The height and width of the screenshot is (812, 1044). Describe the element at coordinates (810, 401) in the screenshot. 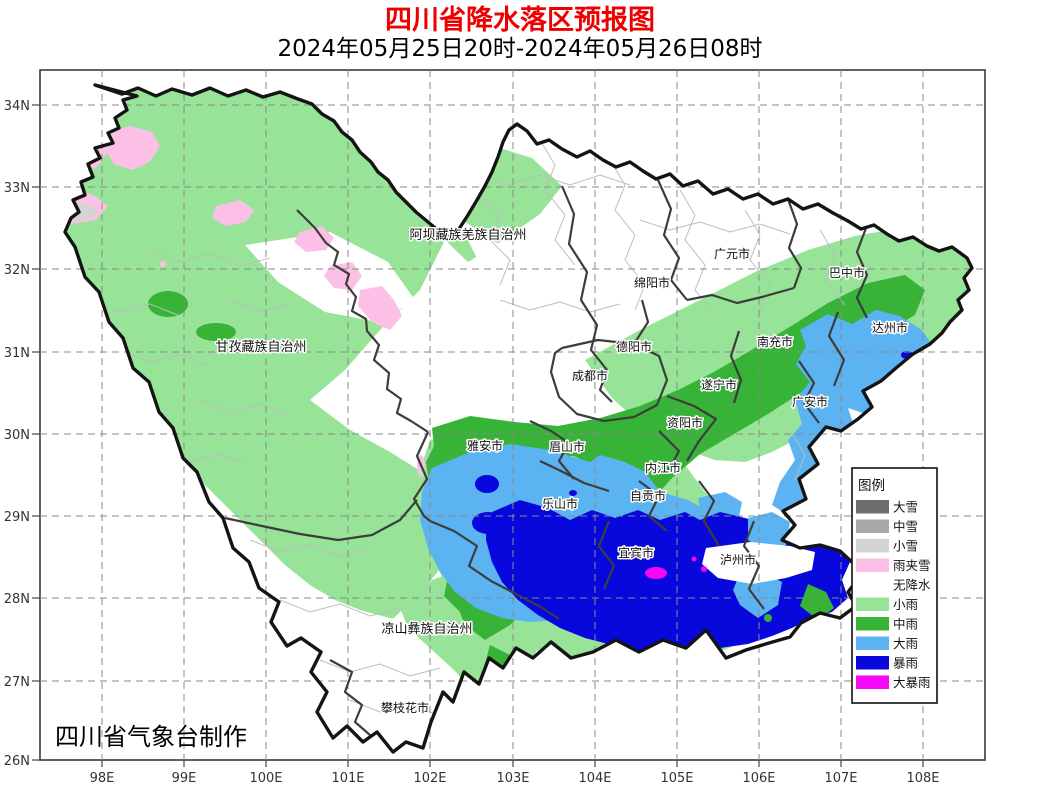

I see `label-guangan: 广安市` at that location.